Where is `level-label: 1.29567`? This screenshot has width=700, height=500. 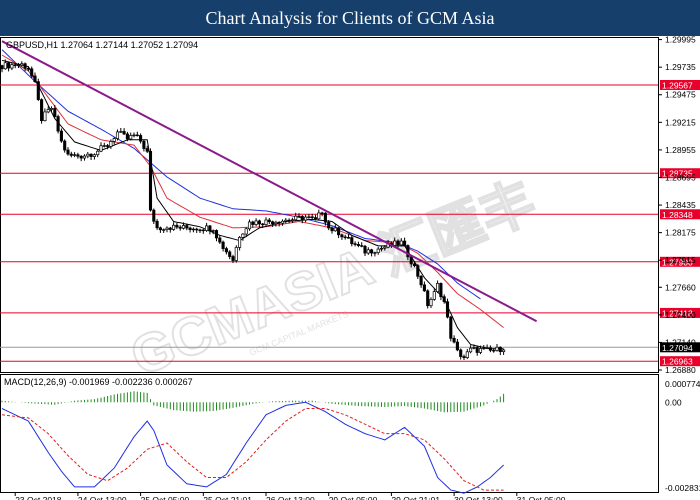
level-label: 1.29567 is located at coordinates (677, 85).